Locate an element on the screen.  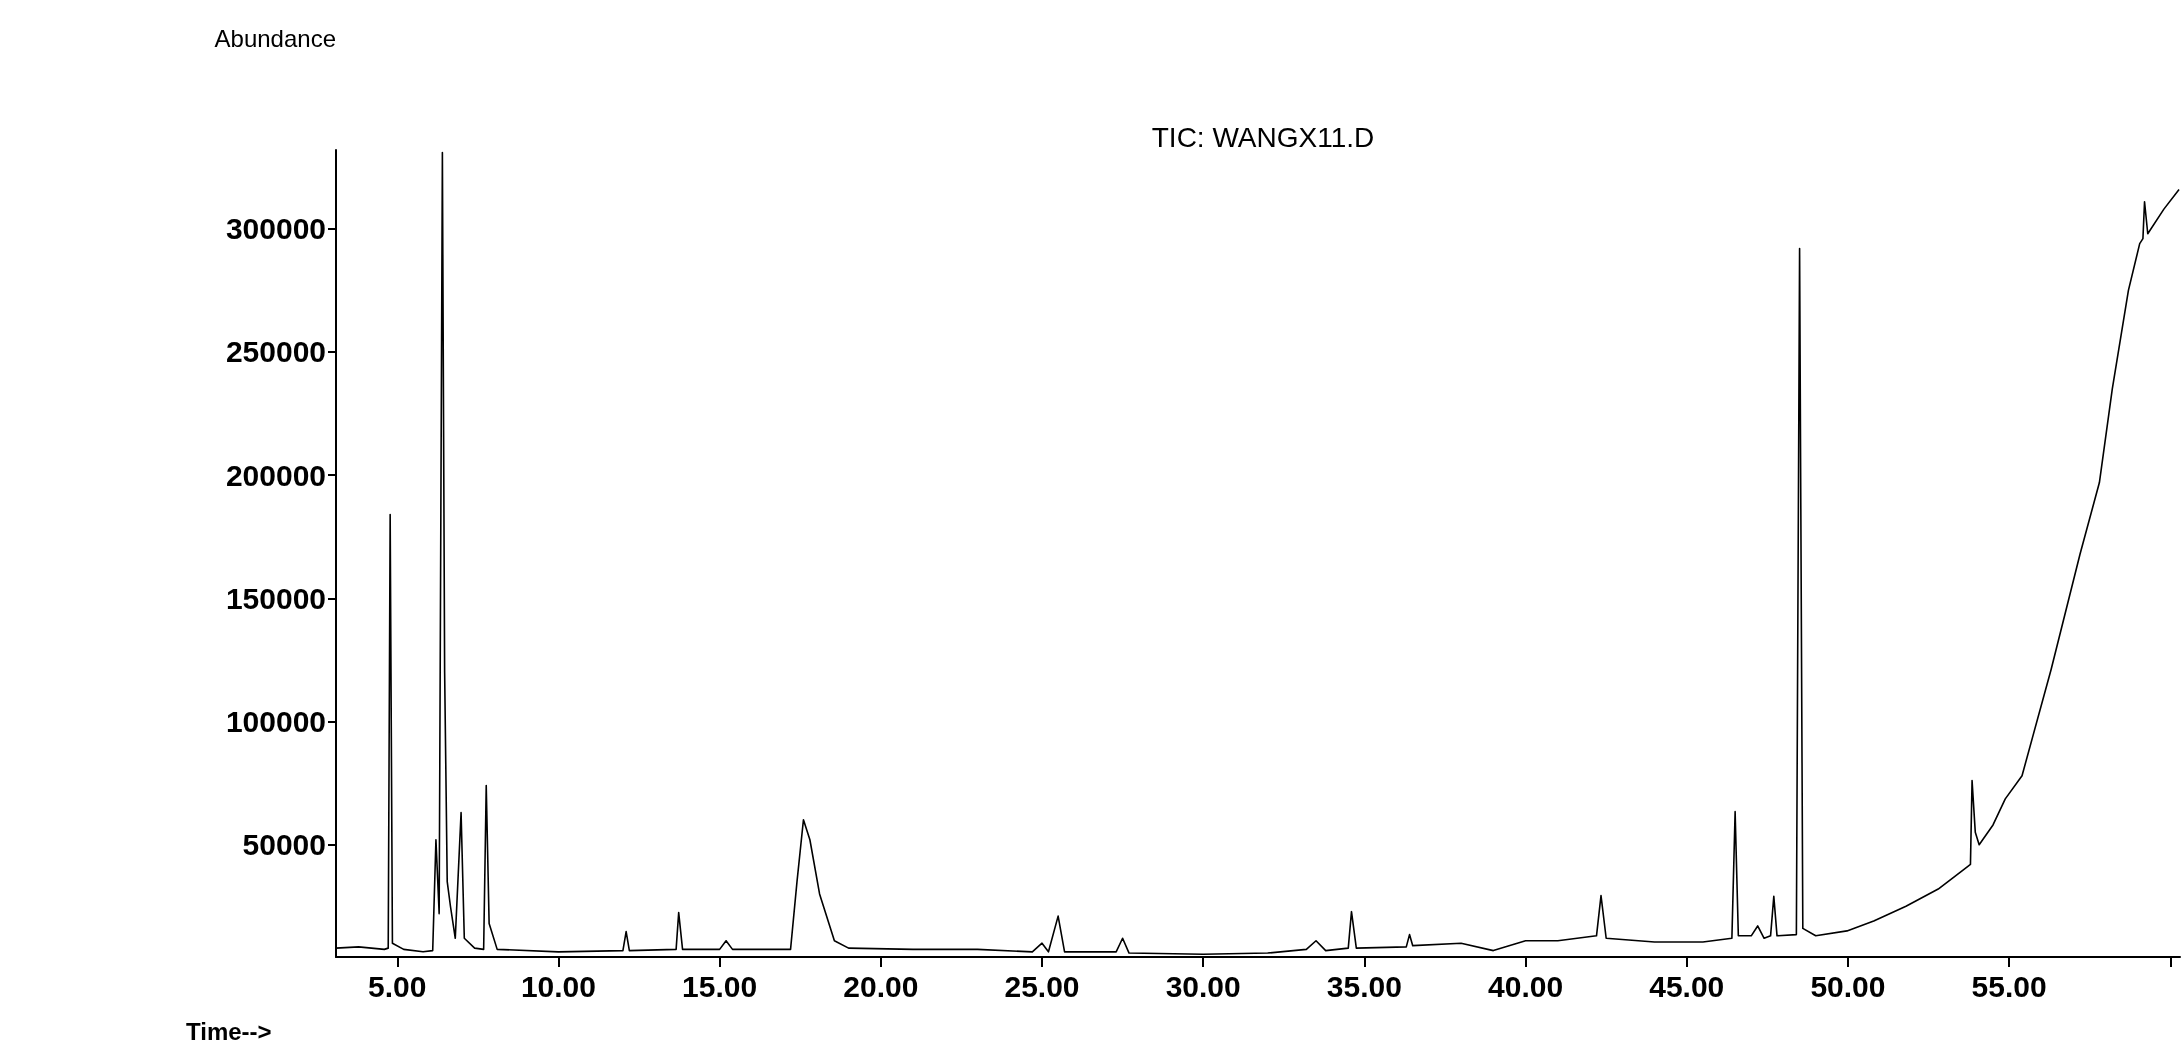
x-tick-label: 45.00 is located at coordinates (1687, 986).